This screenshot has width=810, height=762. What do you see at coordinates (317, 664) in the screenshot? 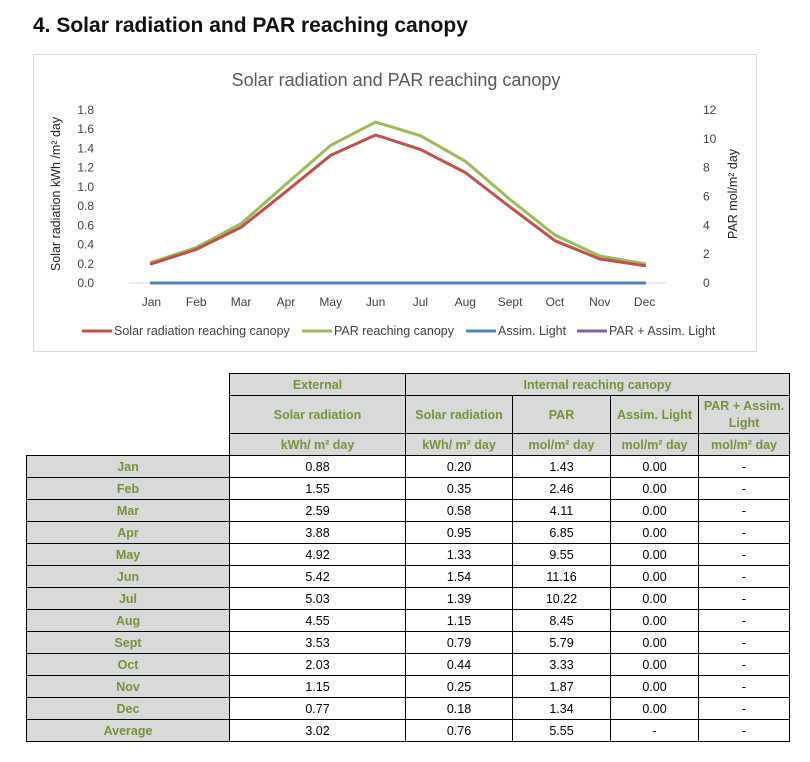
I see `cell-ext: 2.03` at bounding box center [317, 664].